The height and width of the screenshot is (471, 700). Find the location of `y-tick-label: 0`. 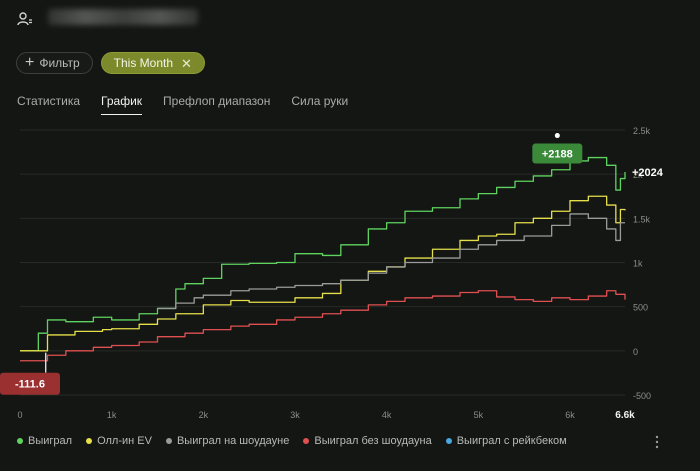

y-tick-label: 0 is located at coordinates (635, 352).